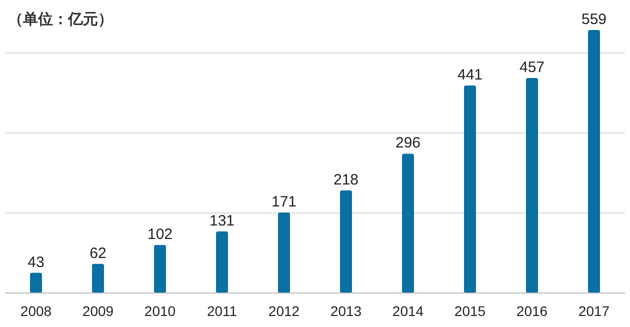 The width and height of the screenshot is (630, 327). Describe the element at coordinates (60, 19) in the screenshot. I see `title: （单位：亿元）` at that location.